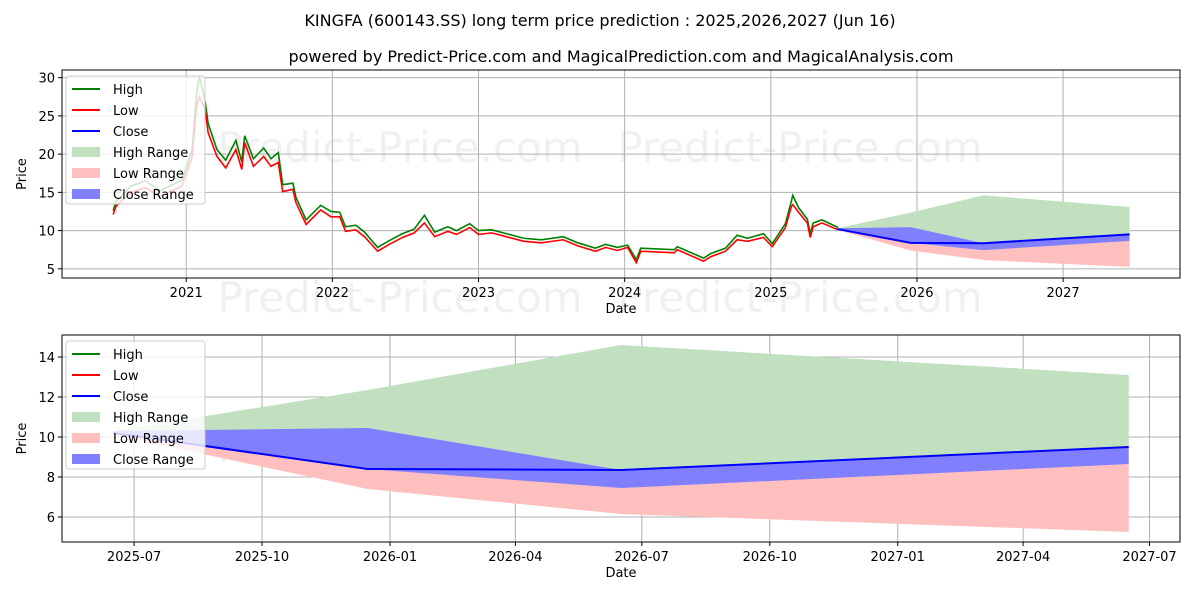  What do you see at coordinates (624, 293) in the screenshot?
I see `x-tick-label: 2024` at bounding box center [624, 293].